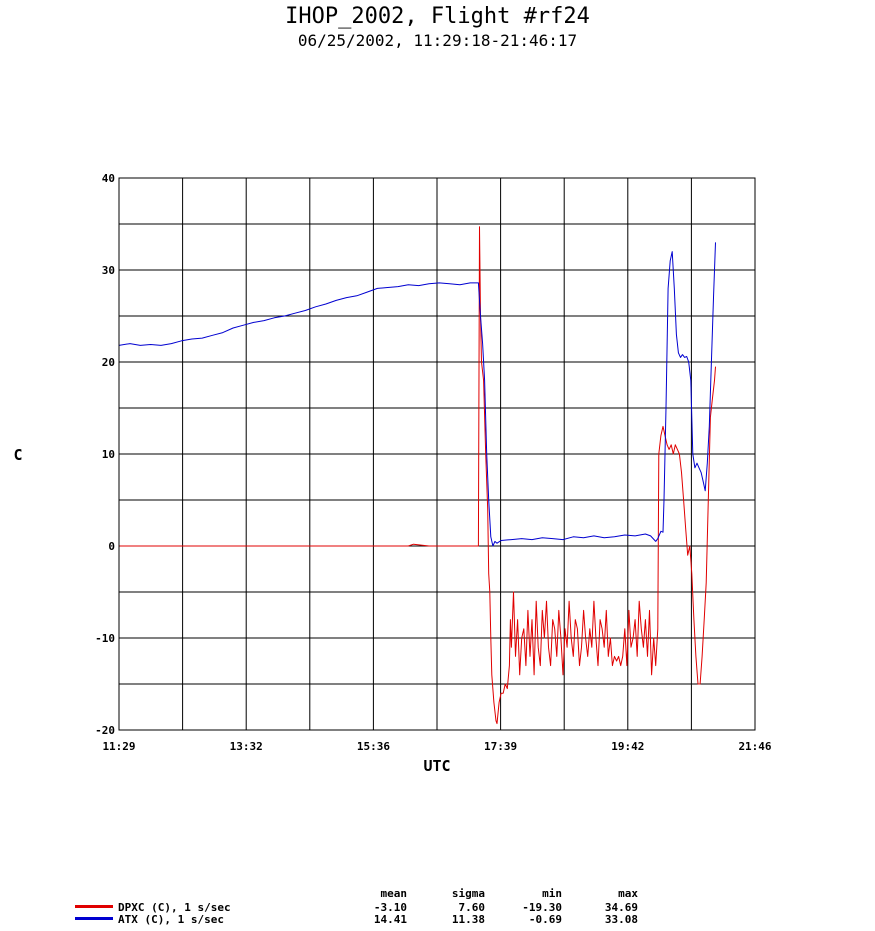 The width and height of the screenshot is (875, 931). Describe the element at coordinates (390, 907) in the screenshot. I see `stat-dpxc-mean: -3.10` at that location.